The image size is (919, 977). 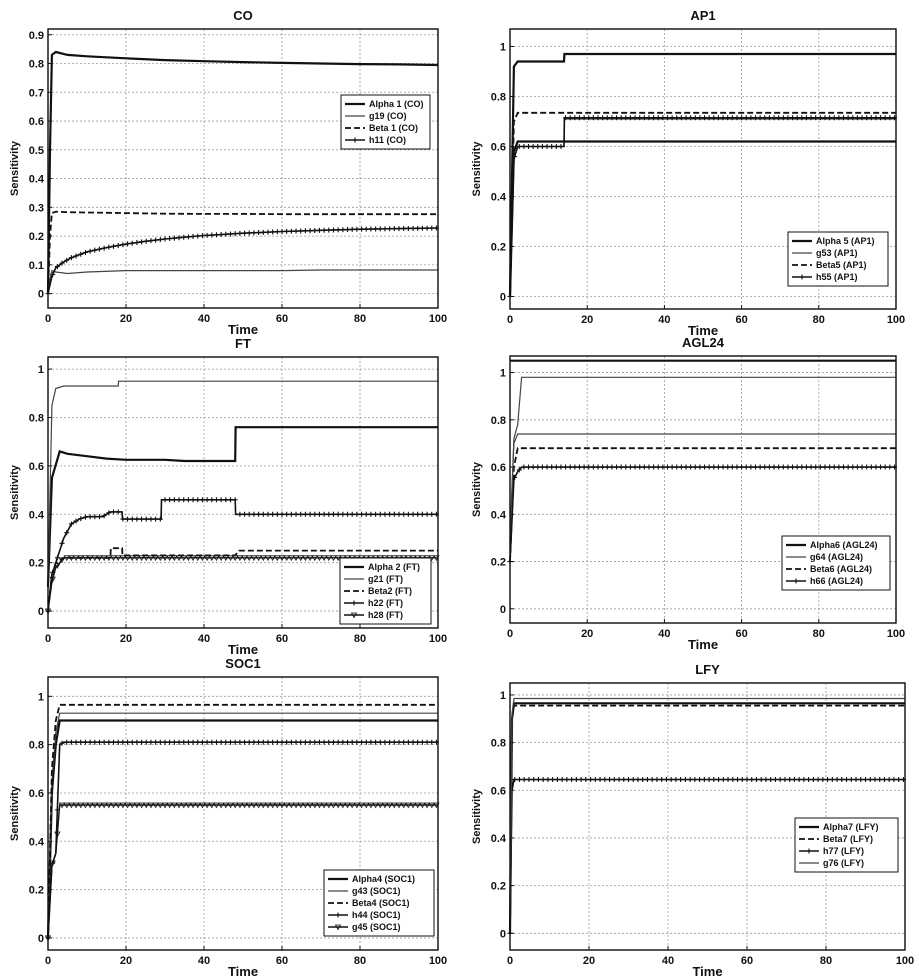 What do you see at coordinates (385, 603) in the screenshot?
I see `legend-label: h22 (FT)` at bounding box center [385, 603].